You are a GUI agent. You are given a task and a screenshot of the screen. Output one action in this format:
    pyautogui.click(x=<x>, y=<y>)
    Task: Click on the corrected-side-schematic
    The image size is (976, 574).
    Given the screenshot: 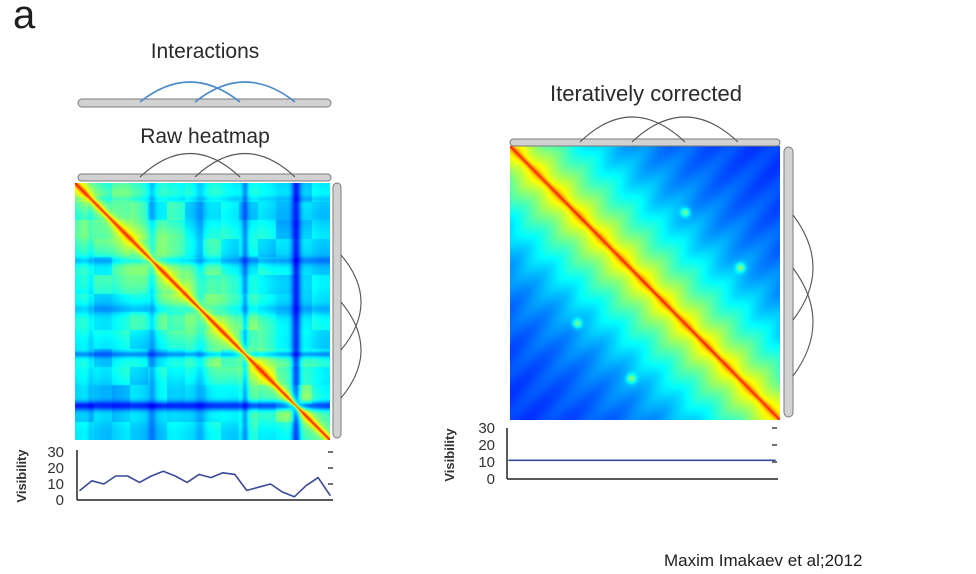 What is the action you would take?
    pyautogui.click(x=798, y=282)
    